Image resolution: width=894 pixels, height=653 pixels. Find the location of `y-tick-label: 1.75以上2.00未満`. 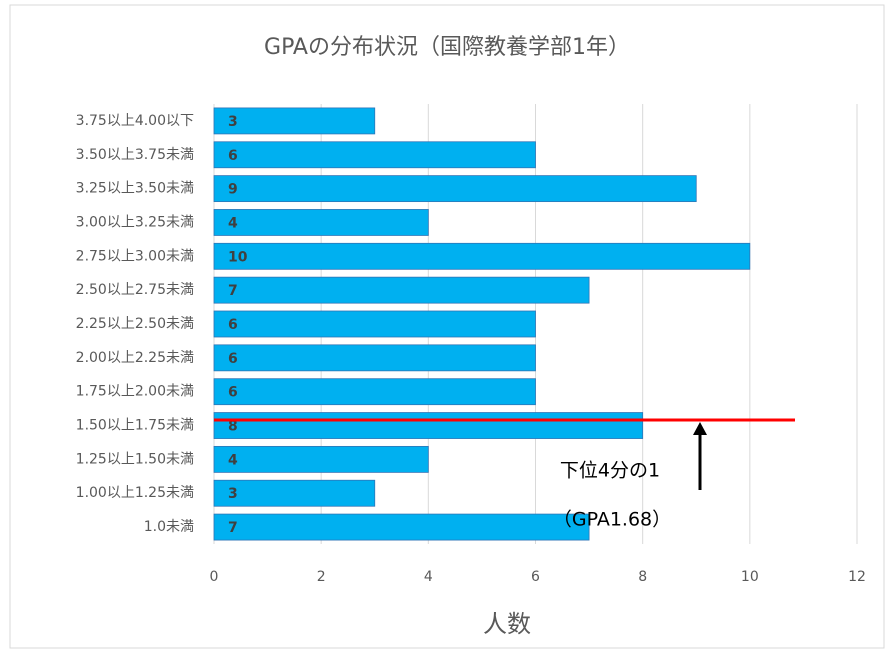

y-tick-label: 1.75以上2.00未満 is located at coordinates (135, 392).